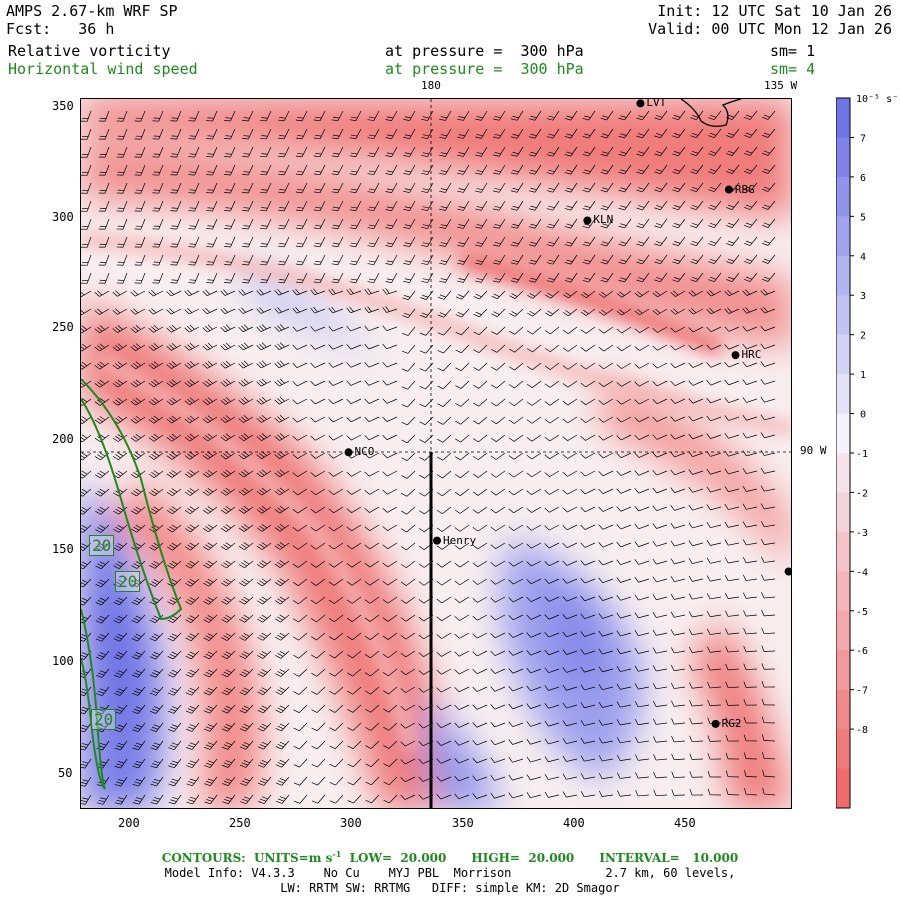 The image size is (900, 900). What do you see at coordinates (63, 549) in the screenshot?
I see `y-tick-150: 150` at bounding box center [63, 549].